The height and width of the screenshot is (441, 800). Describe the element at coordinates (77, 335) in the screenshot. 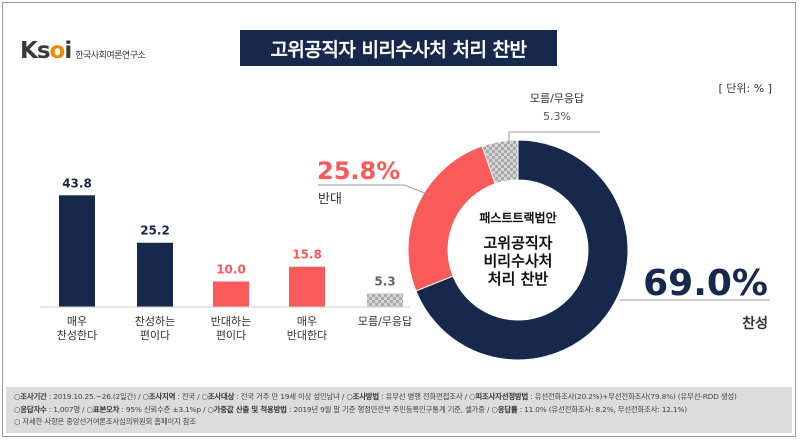

I see `category-label: 찬성한다` at that location.